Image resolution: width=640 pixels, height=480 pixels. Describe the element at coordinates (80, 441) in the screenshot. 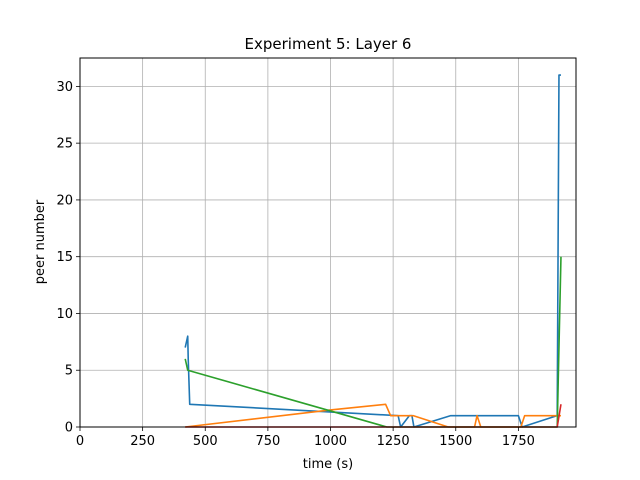

I see `x-tick-label: 0` at that location.